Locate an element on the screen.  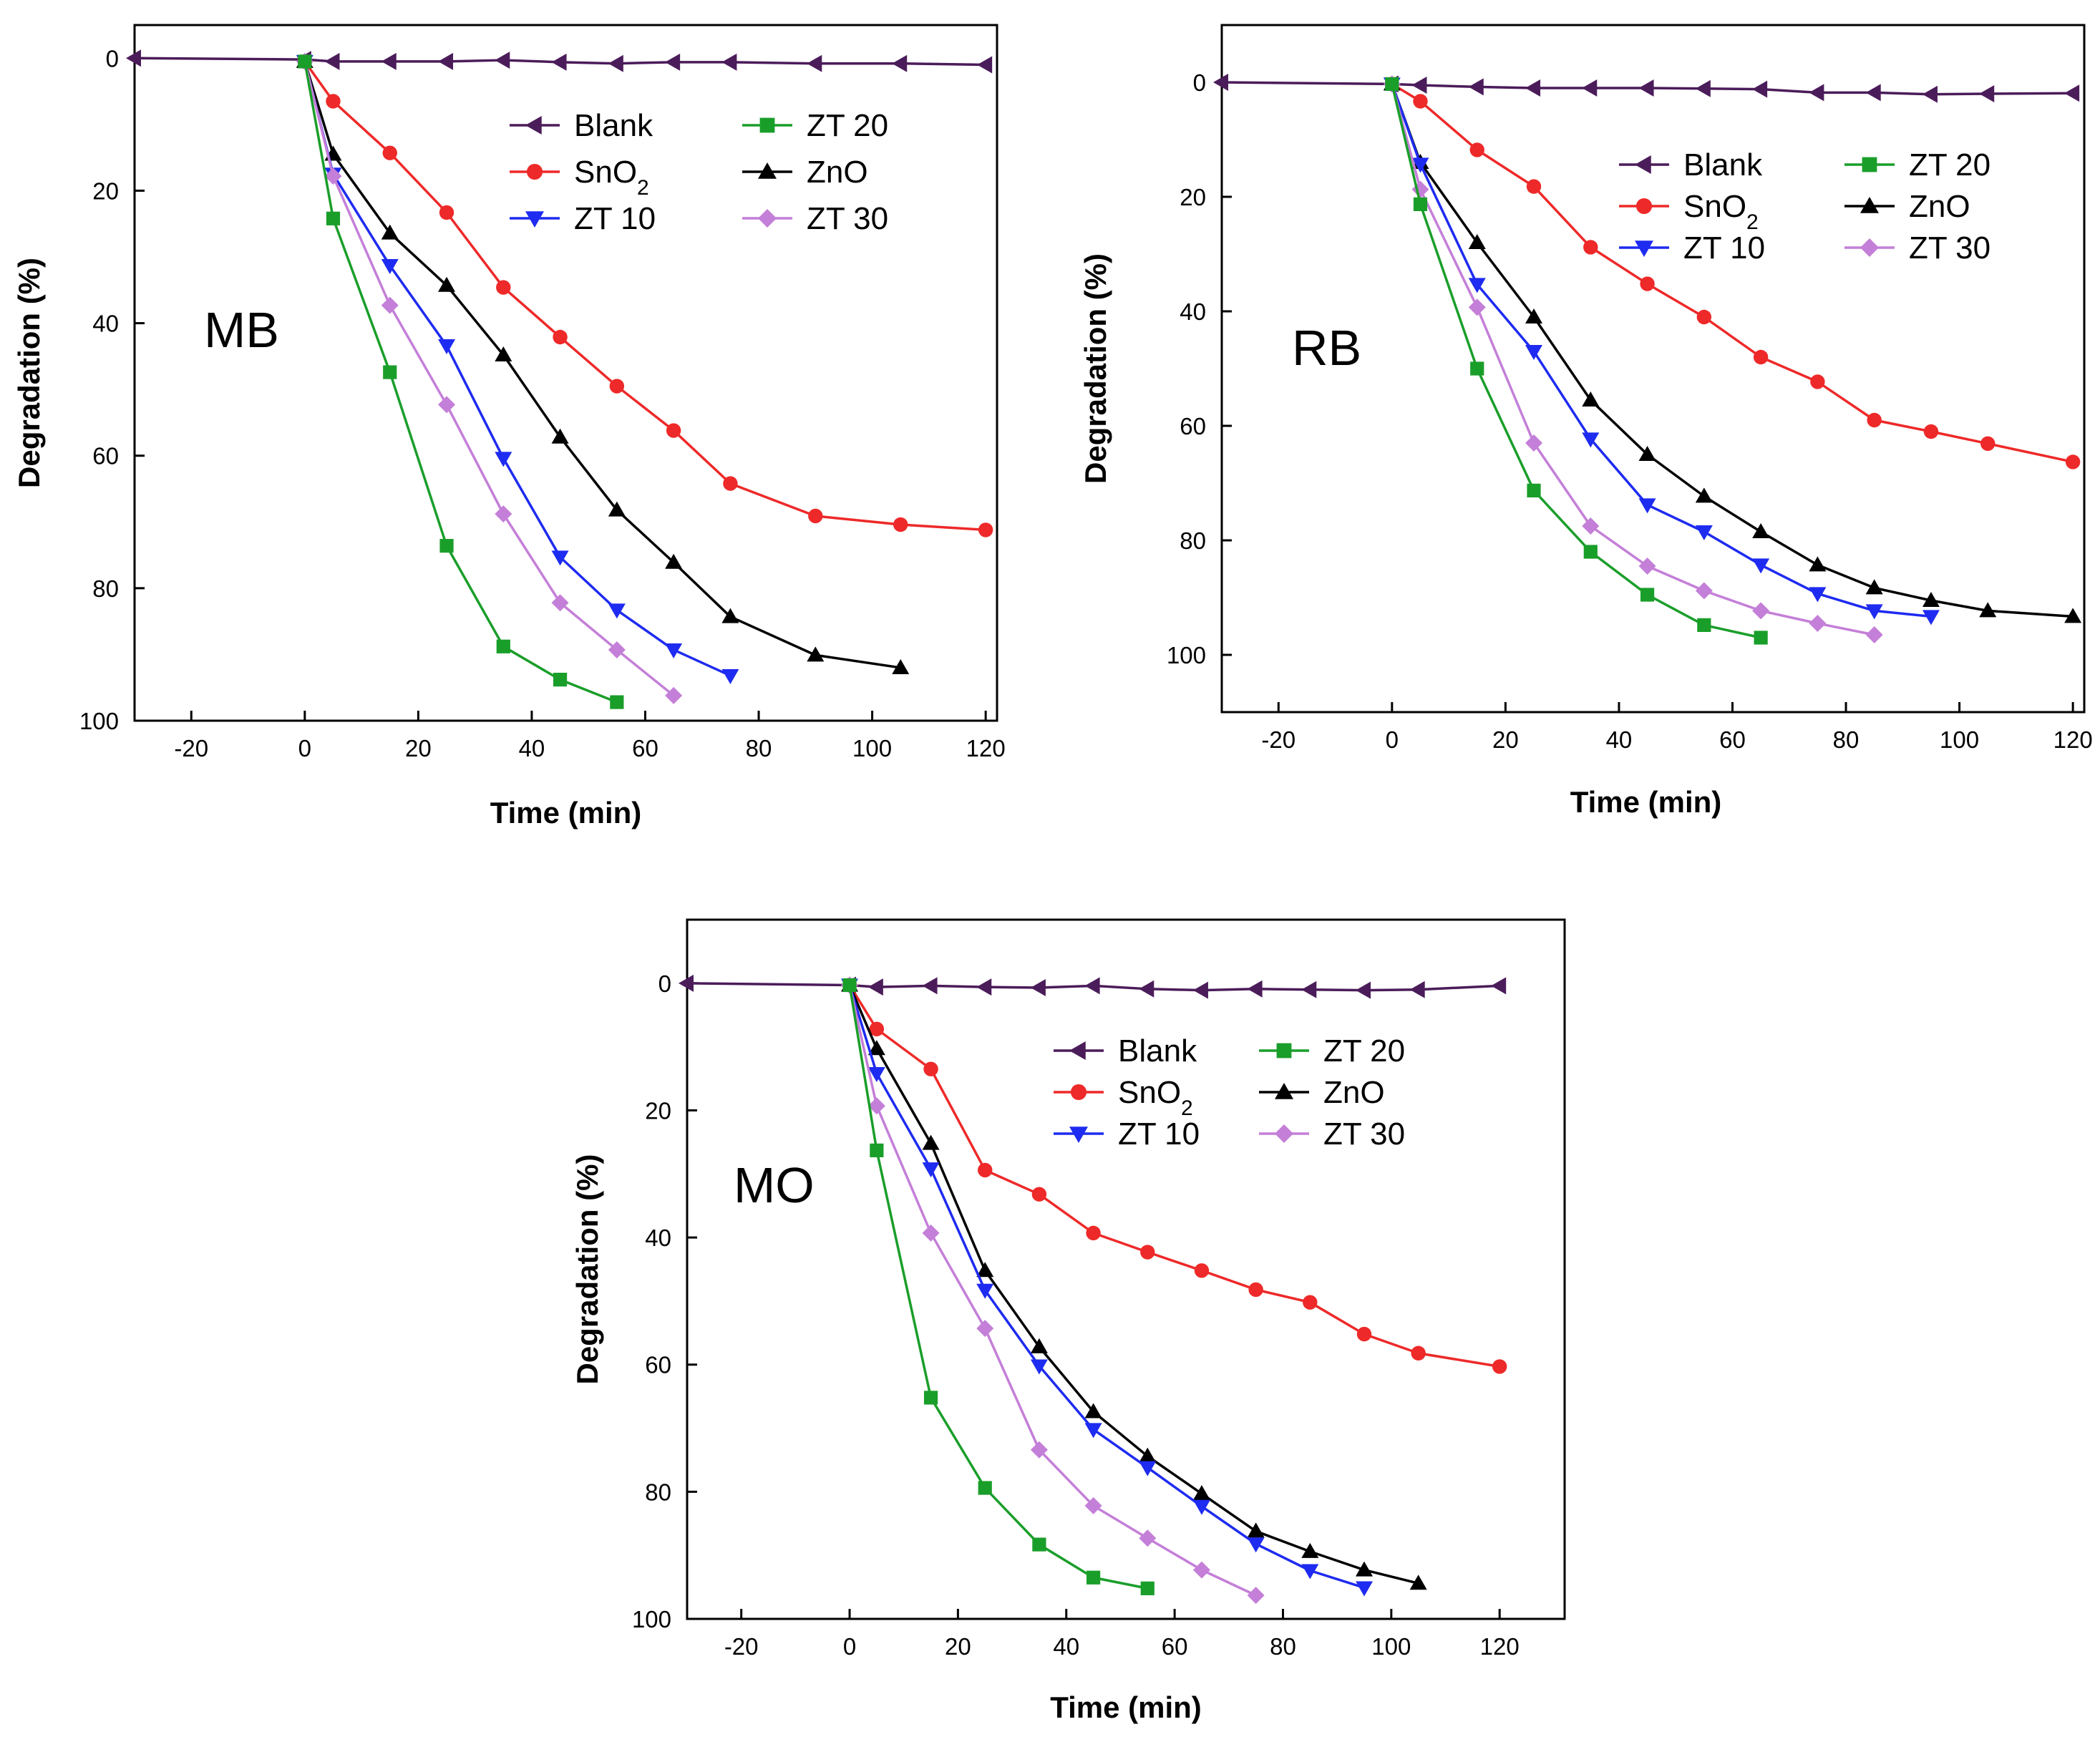
x-axis: -20 0 20 40 60 80 100 120 is located at coordinates (1677, 727).